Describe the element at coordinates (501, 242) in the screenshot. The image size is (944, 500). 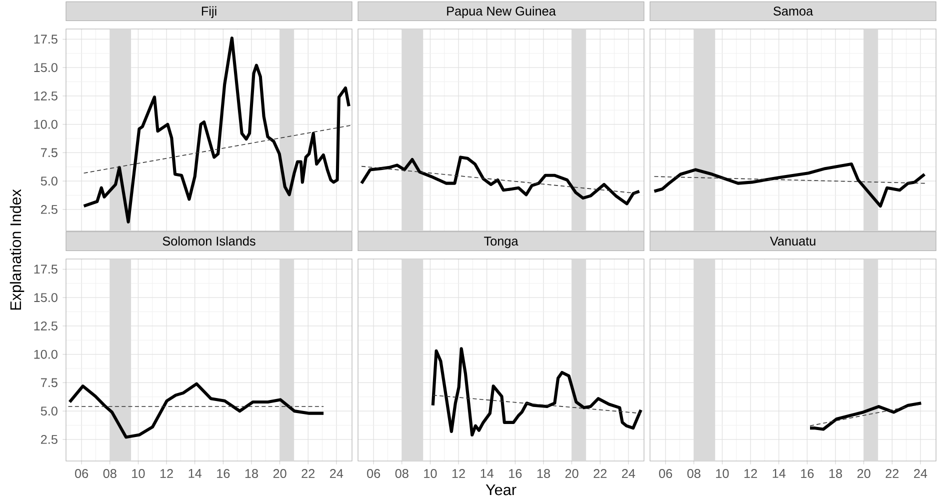
I see `chart-title: Tonga` at that location.